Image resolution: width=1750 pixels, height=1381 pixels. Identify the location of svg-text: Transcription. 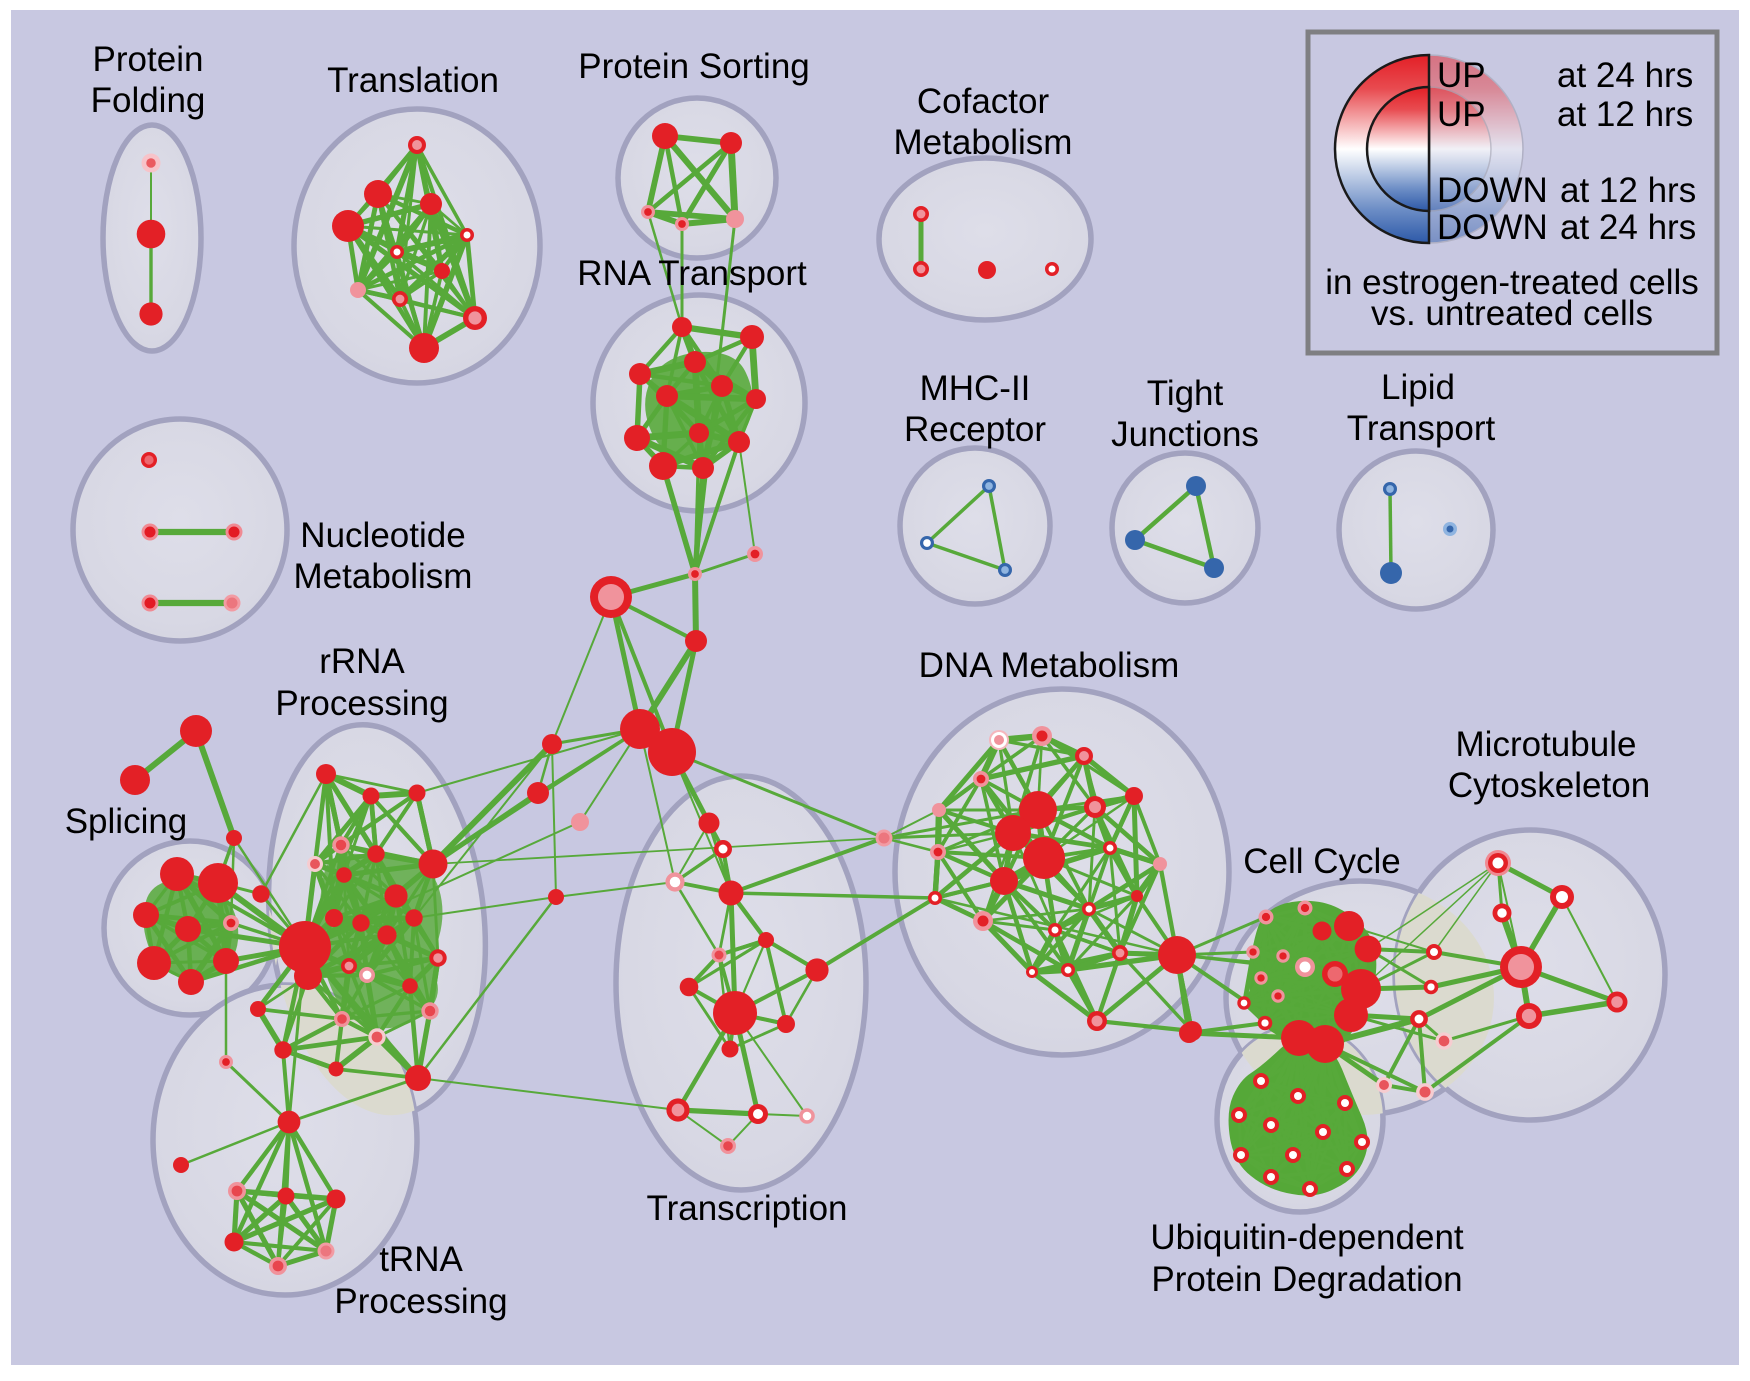
(747, 1208).